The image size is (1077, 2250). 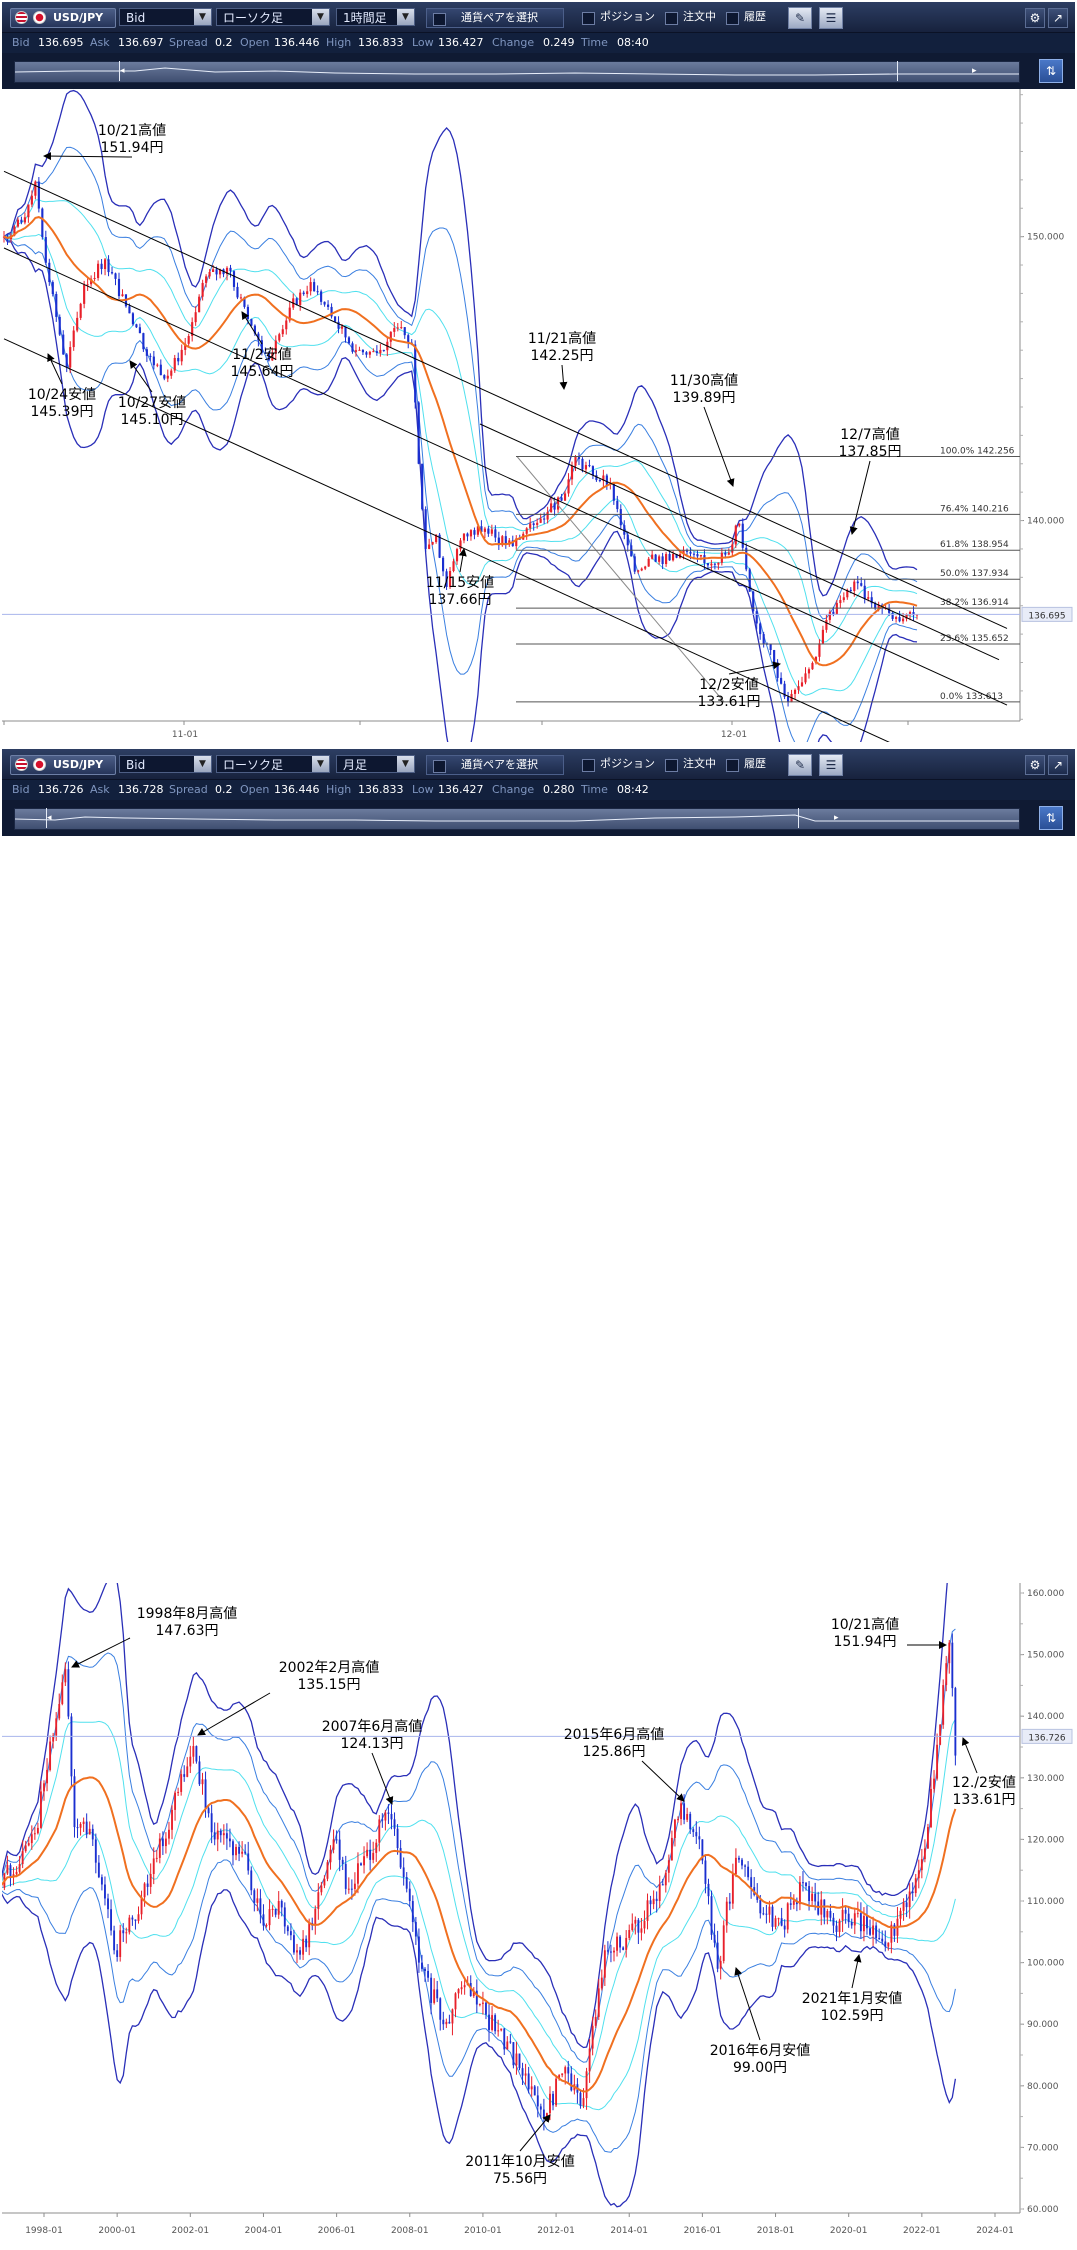 What do you see at coordinates (971, 697) in the screenshot?
I see `fibonacci-level-label: 0.0% 133.613` at bounding box center [971, 697].